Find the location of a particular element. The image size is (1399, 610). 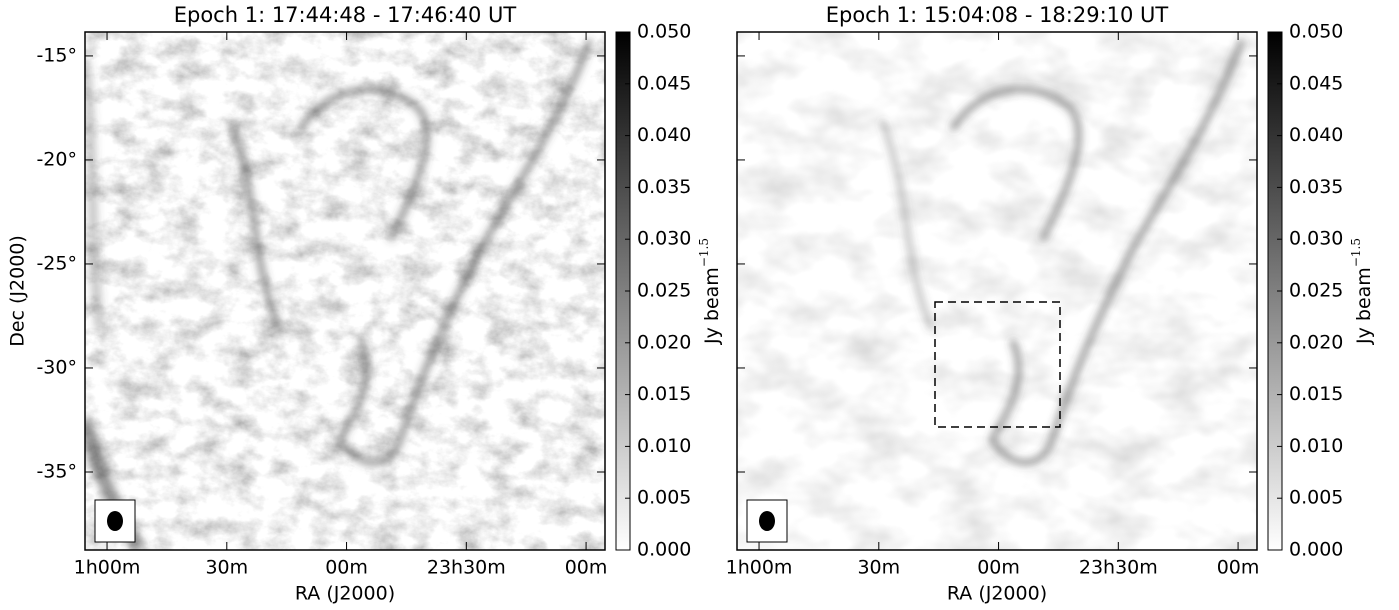

y-tick-label: -35° is located at coordinates (56, 471).